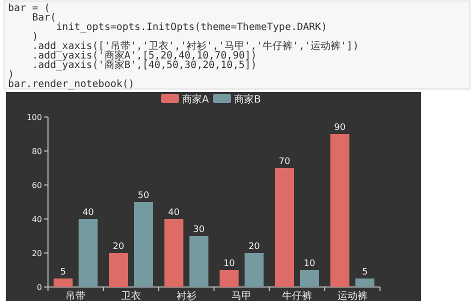  I want to click on legend-label: 商家B, so click(247, 100).